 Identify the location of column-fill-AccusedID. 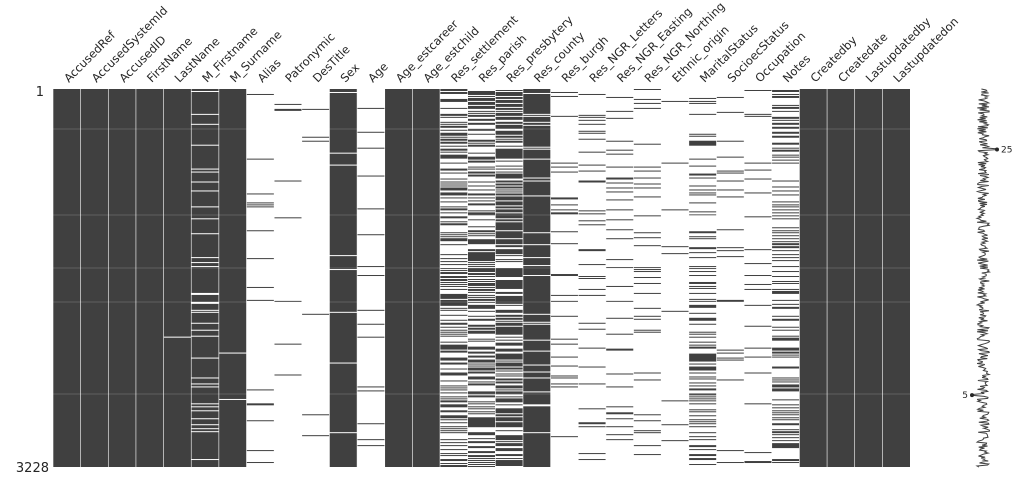
(122, 278).